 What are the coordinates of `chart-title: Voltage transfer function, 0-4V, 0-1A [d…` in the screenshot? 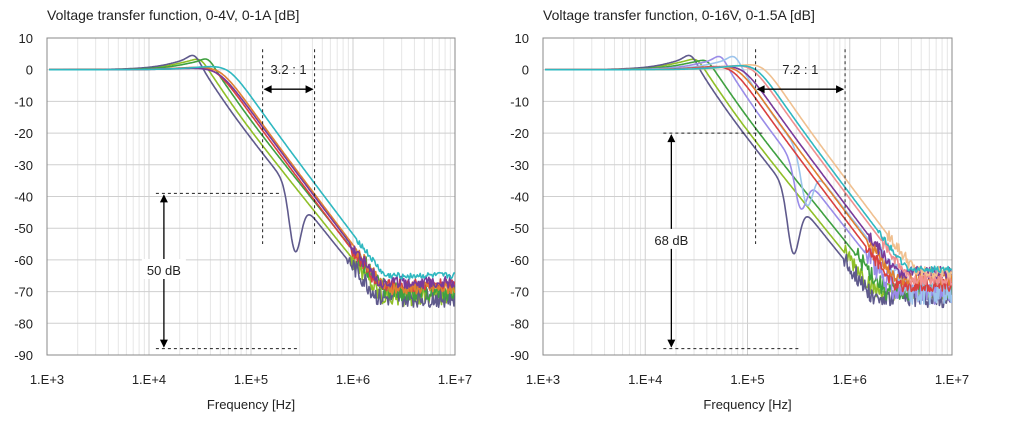 It's located at (173, 15).